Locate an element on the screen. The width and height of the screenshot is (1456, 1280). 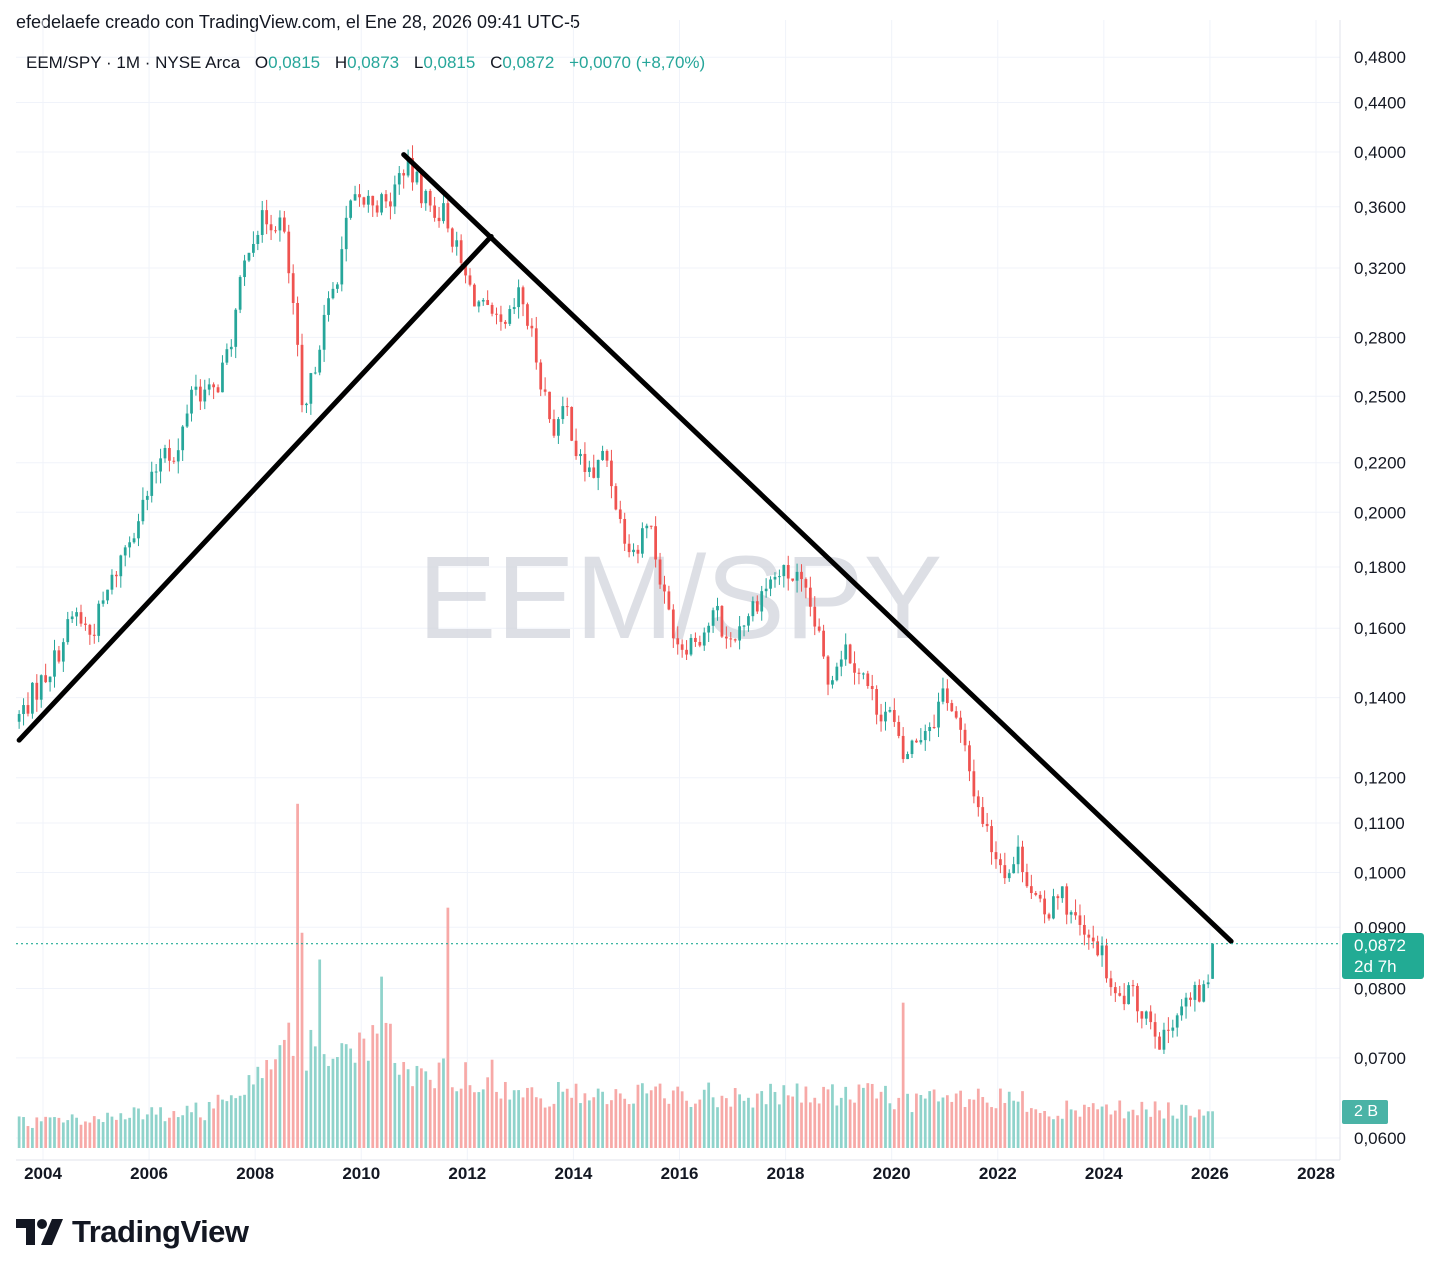
brand: TradingView is located at coordinates (132, 1232).